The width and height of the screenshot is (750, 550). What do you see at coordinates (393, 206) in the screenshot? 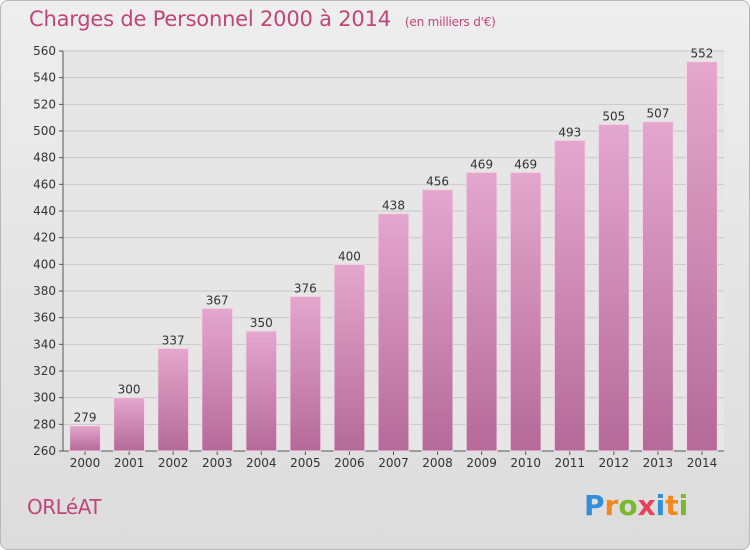
I see `value-label: 438` at bounding box center [393, 206].